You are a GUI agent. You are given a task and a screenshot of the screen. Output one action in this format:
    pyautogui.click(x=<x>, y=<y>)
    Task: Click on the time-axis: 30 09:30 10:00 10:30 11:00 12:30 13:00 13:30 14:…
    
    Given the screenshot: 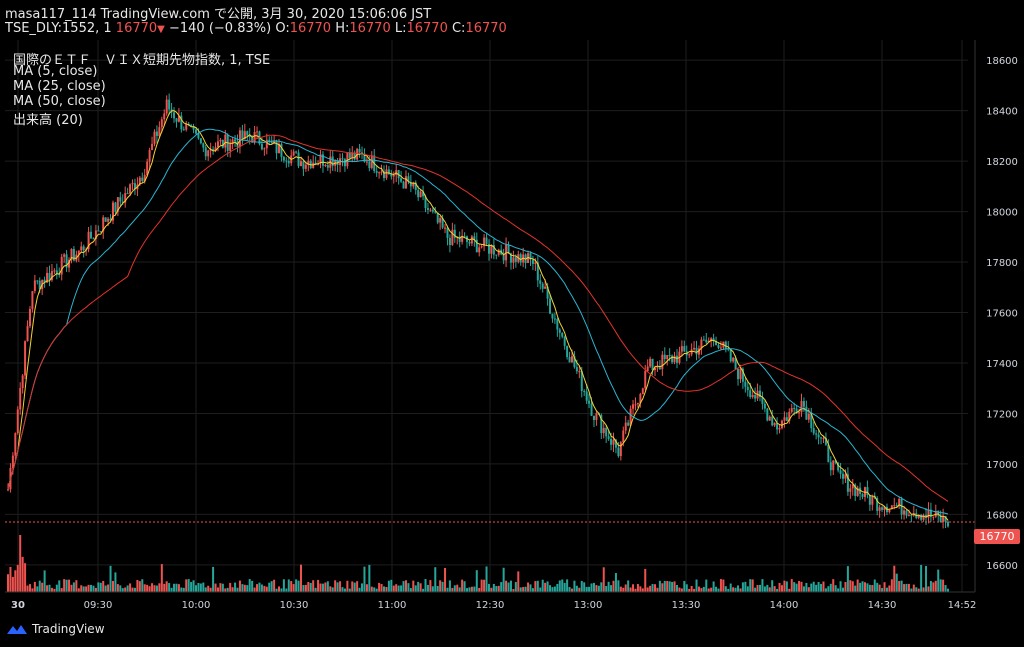 What is the action you would take?
    pyautogui.click(x=490, y=601)
    